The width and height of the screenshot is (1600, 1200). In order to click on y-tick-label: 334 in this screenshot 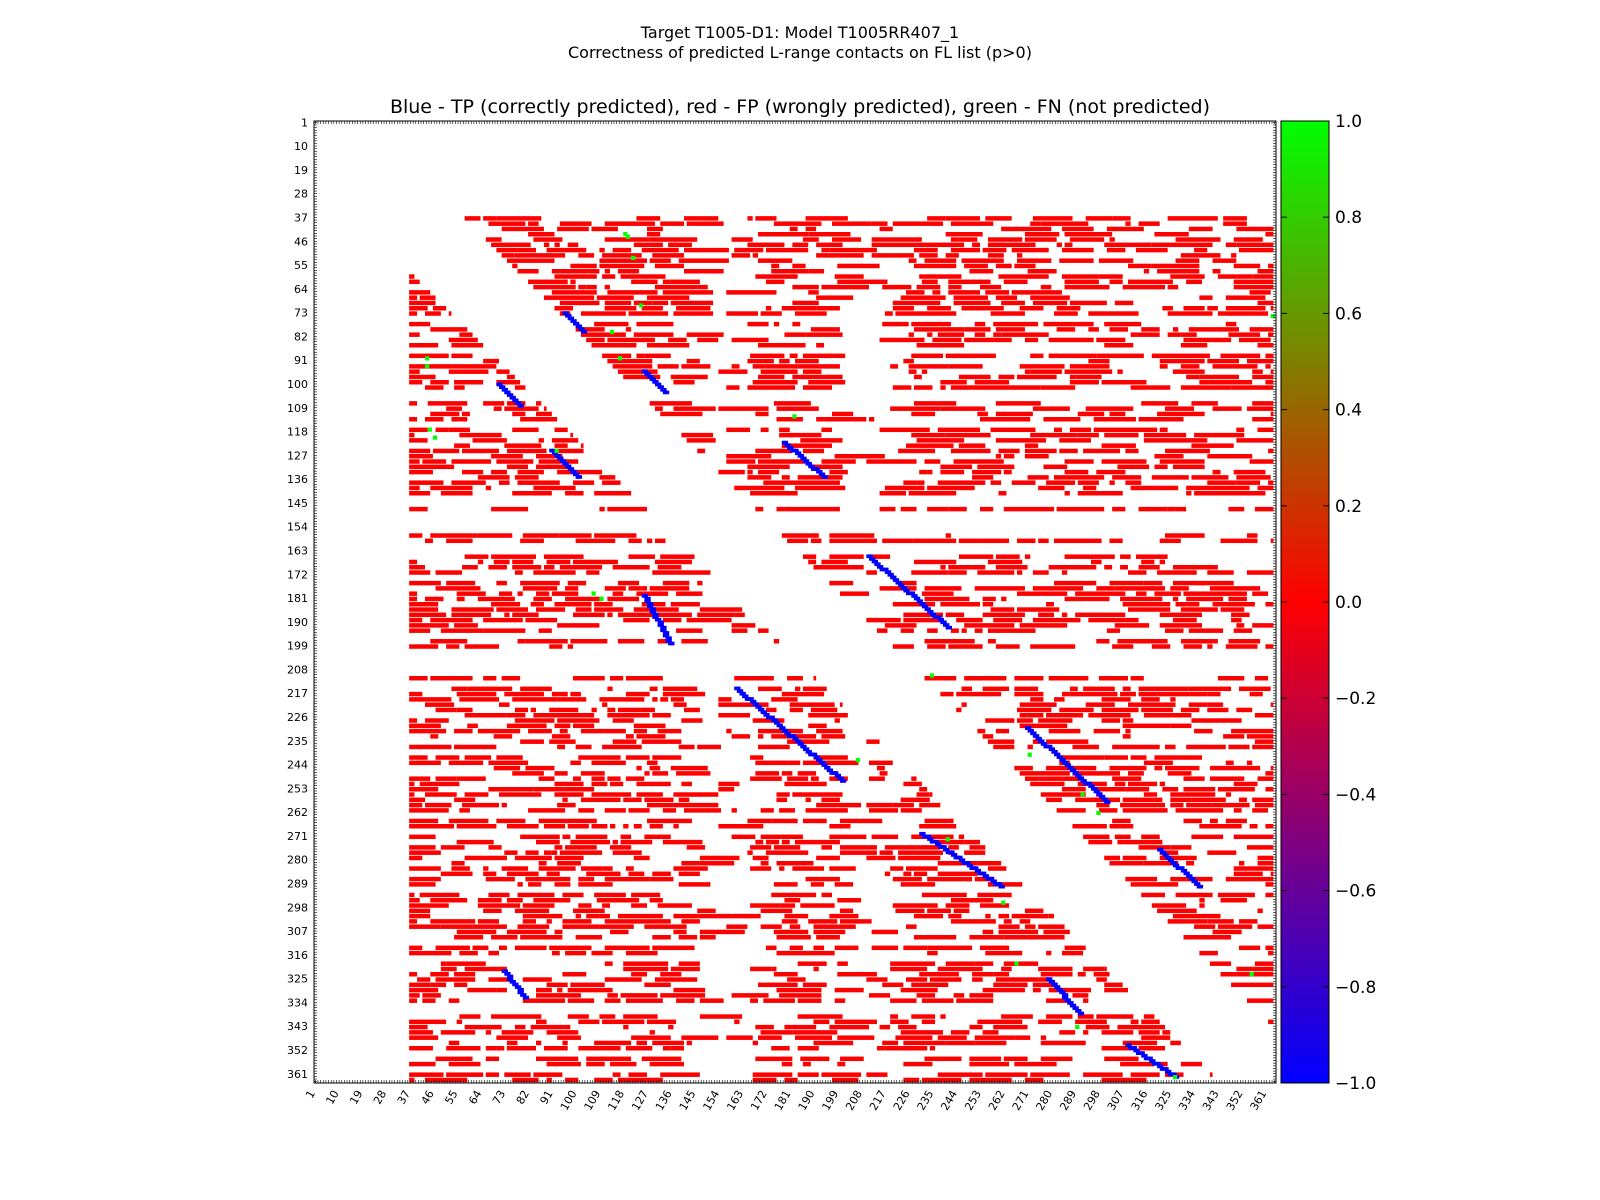, I will do `click(297, 1002)`.